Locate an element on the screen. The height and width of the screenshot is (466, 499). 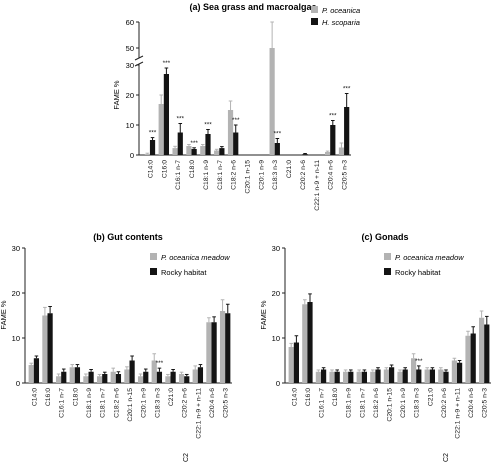
panel-a-xtick-label-0: C14:0 is located at coordinates (150, 169).